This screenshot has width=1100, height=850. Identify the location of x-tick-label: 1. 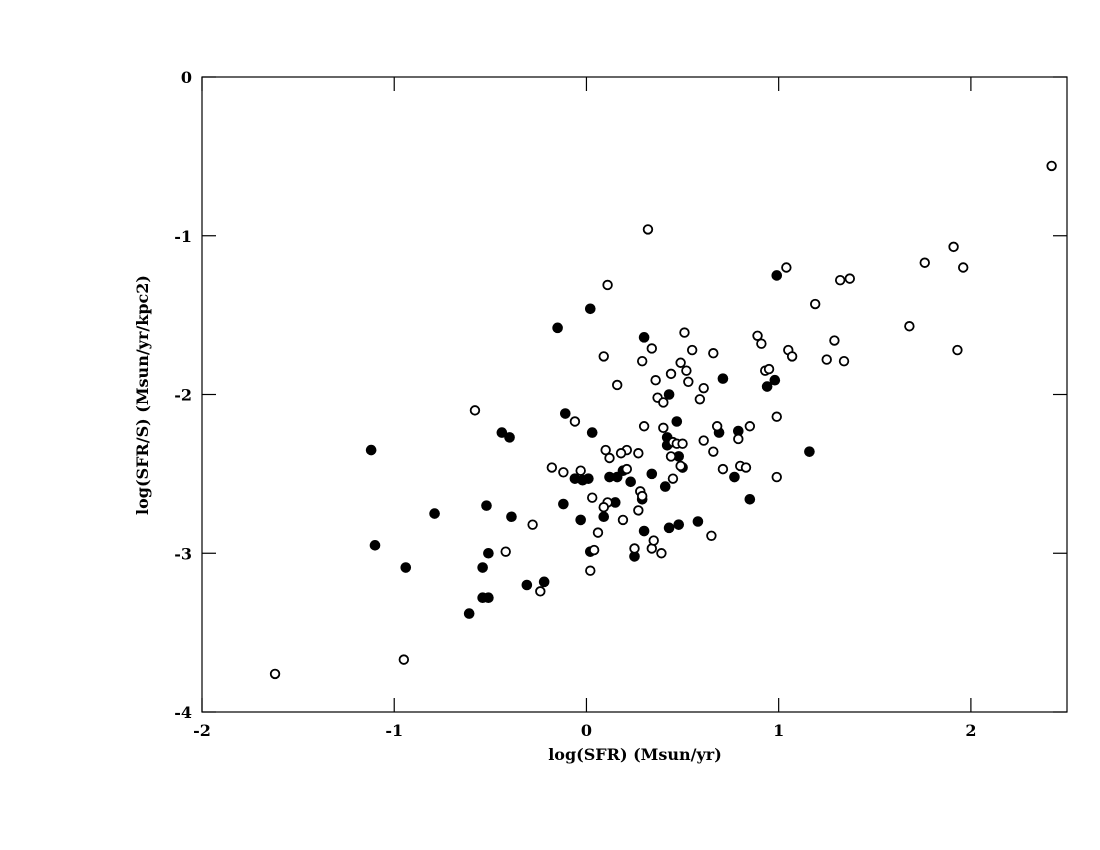
(778, 730).